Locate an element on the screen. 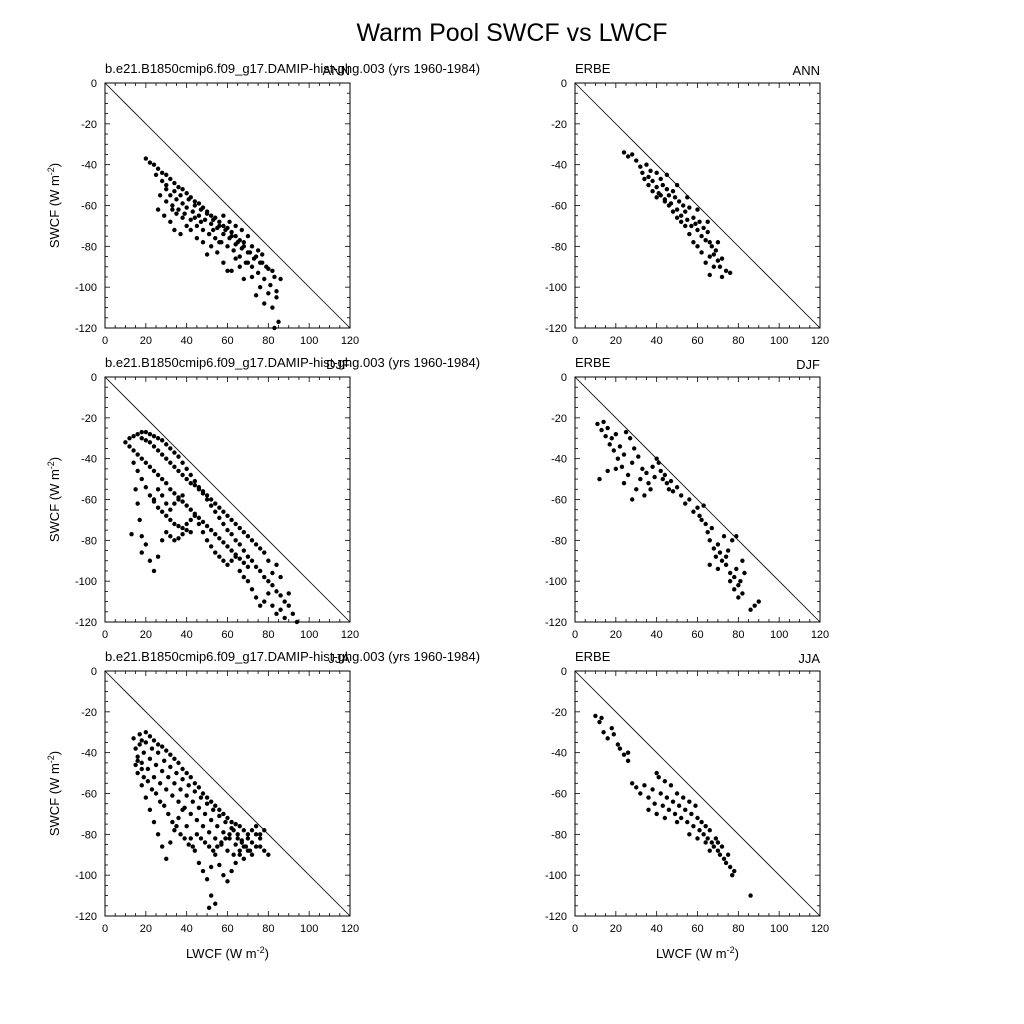 The width and height of the screenshot is (1024, 1024). x-tick-label: 100 is located at coordinates (309, 341).